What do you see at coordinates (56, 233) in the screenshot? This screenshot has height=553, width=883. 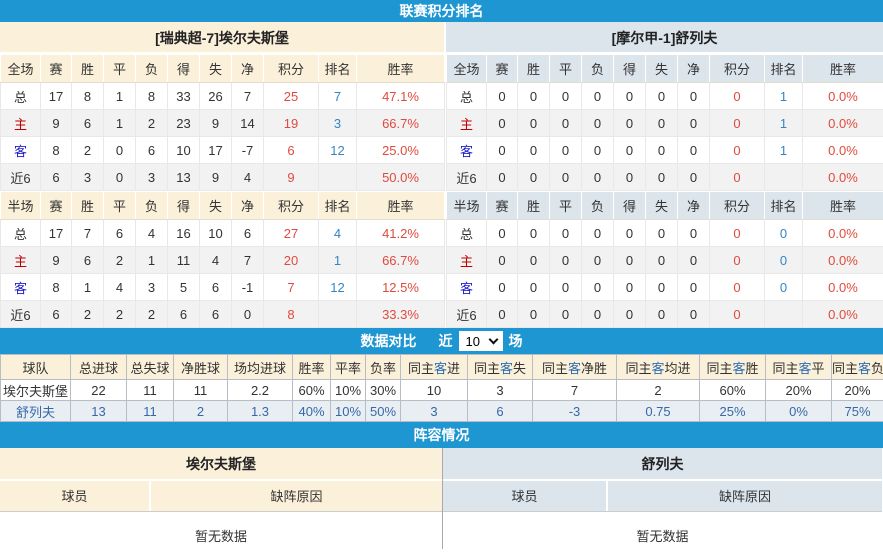 I see `stat-cell: 17` at bounding box center [56, 233].